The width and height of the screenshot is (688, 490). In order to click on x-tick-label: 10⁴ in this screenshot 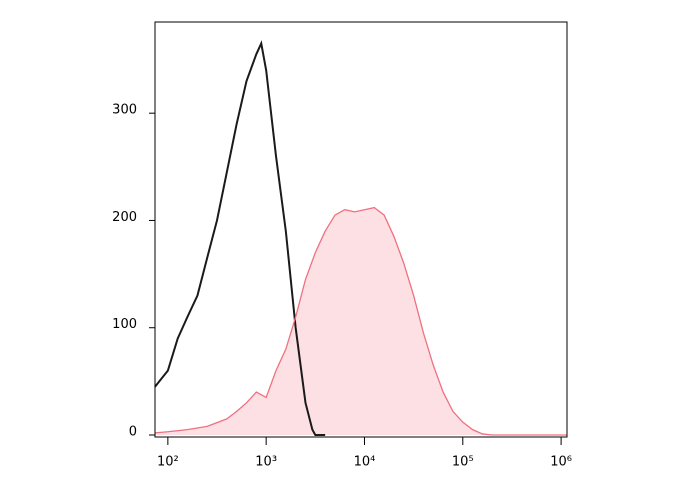, I will do `click(365, 462)`.